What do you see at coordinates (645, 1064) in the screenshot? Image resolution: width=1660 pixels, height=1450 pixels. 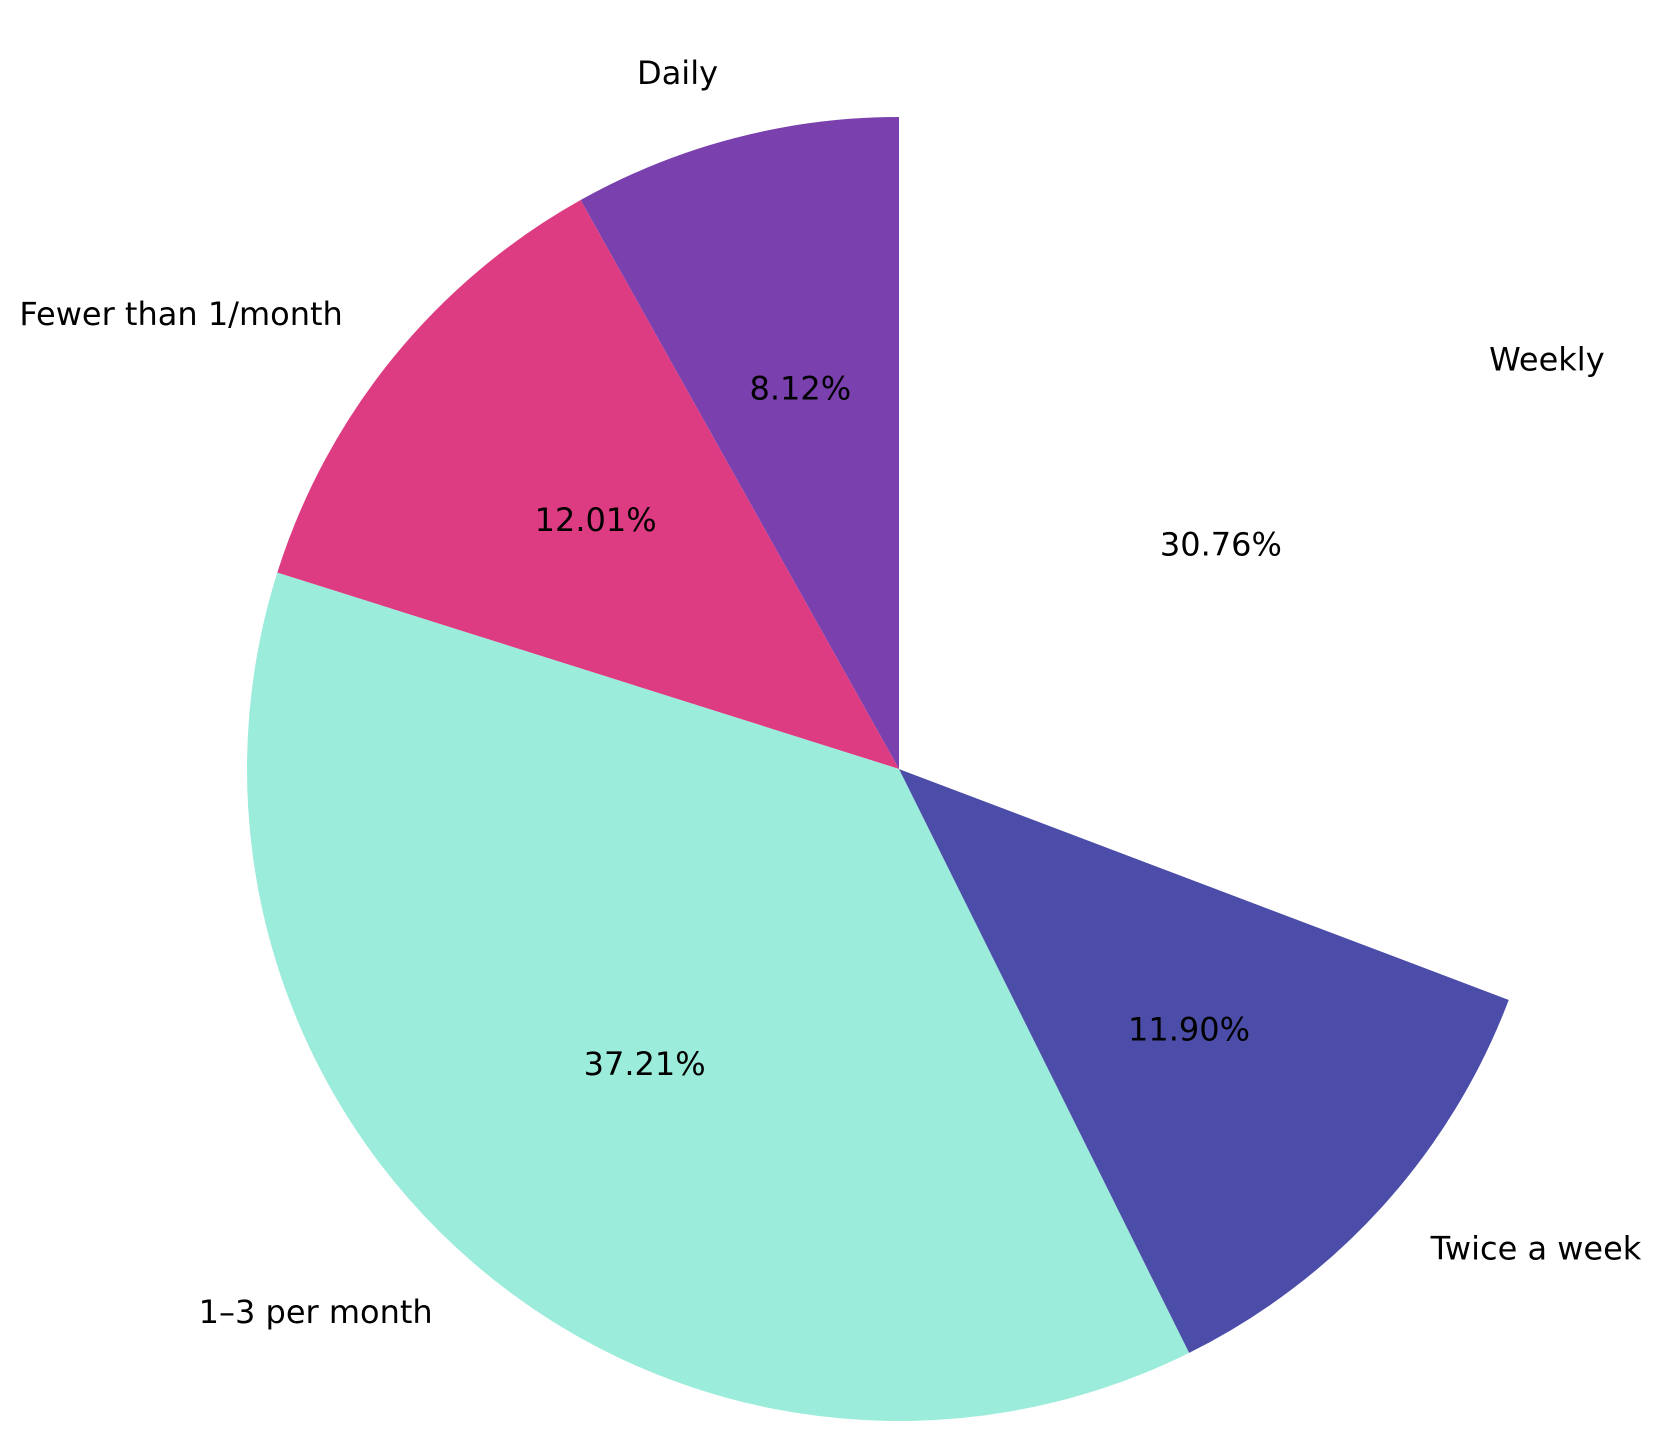 I see `percentage-label: 37.21%` at bounding box center [645, 1064].